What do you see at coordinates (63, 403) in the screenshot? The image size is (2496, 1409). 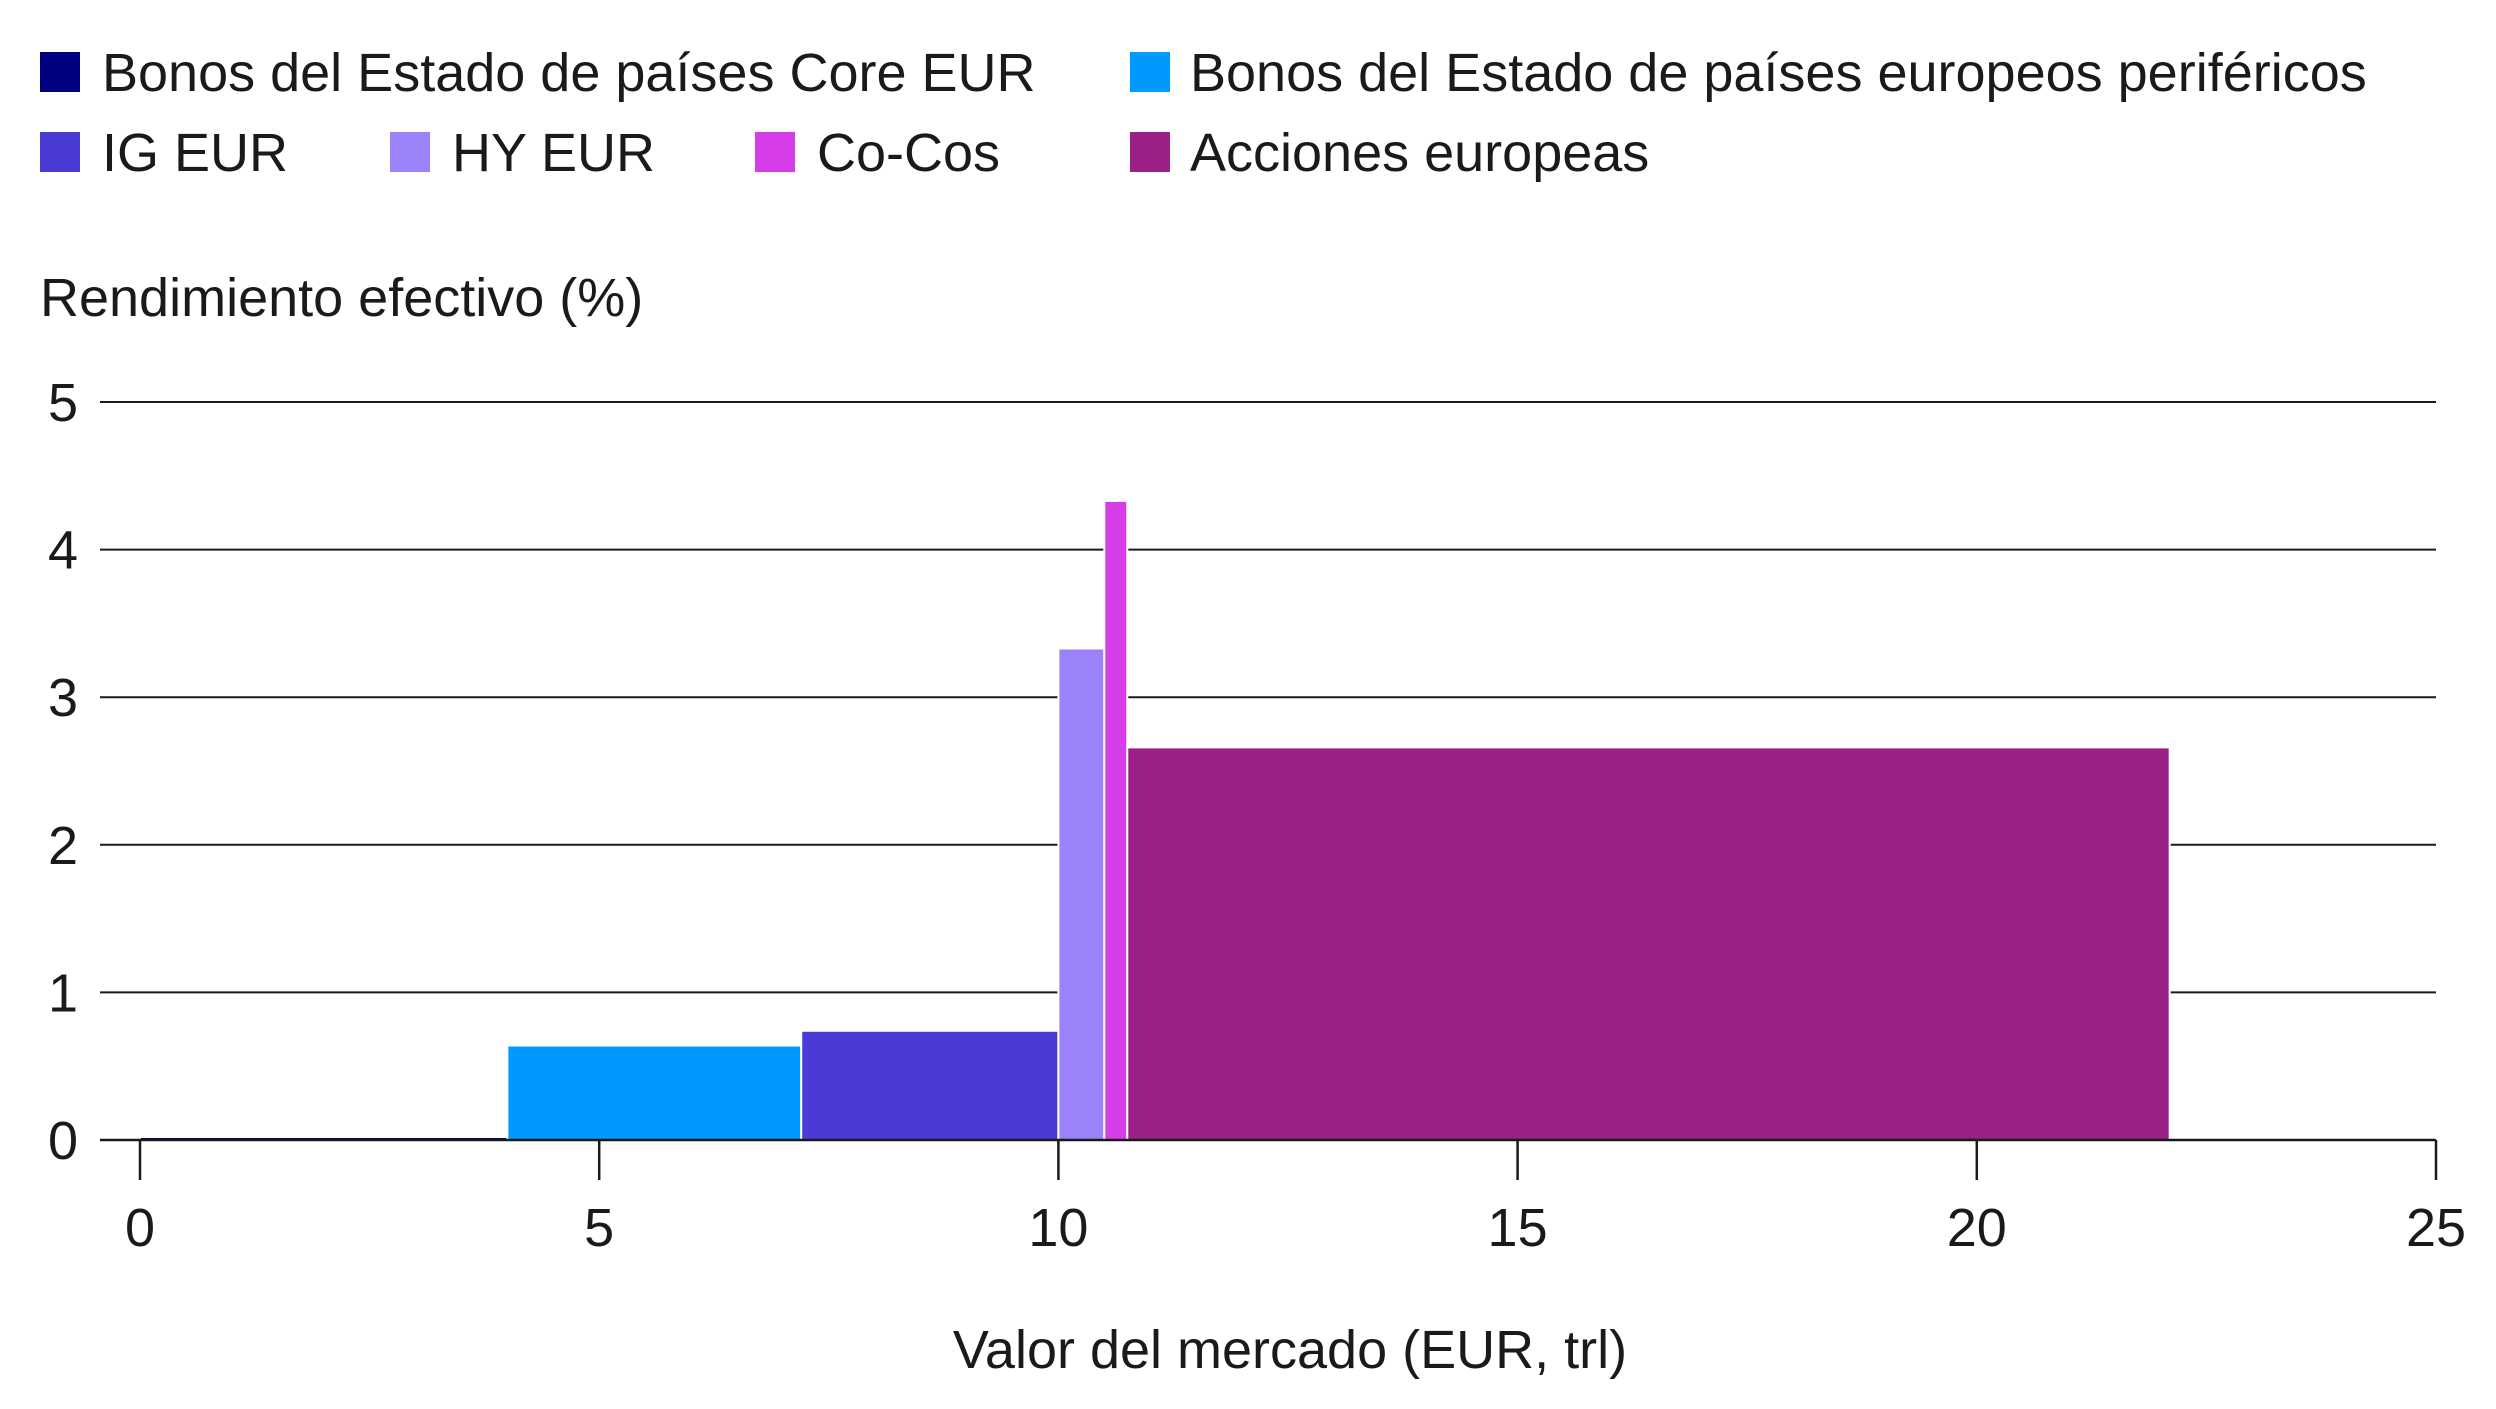 I see `y-tick-label: 5` at bounding box center [63, 403].